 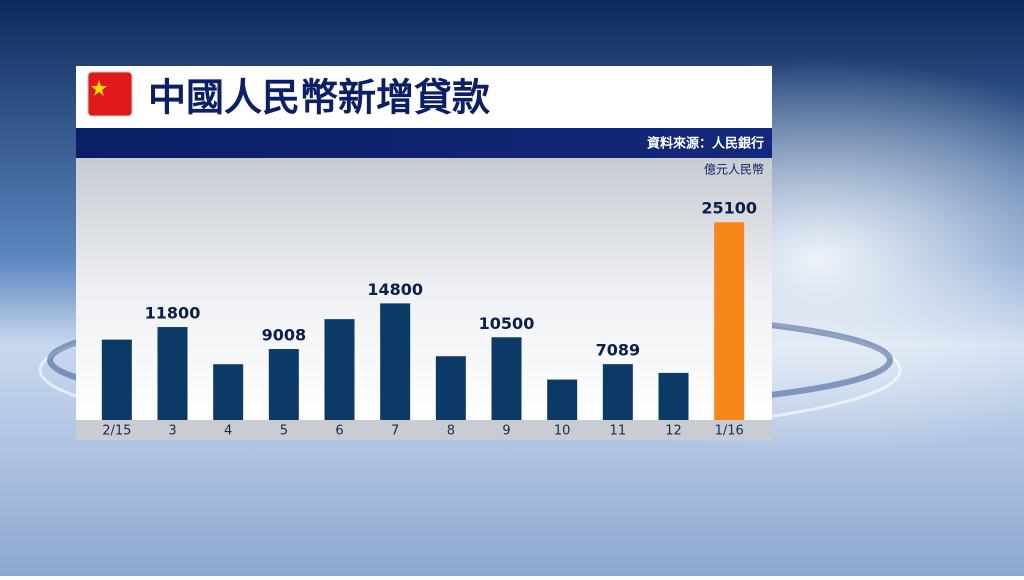 What do you see at coordinates (618, 350) in the screenshot?
I see `data-label: 7089` at bounding box center [618, 350].